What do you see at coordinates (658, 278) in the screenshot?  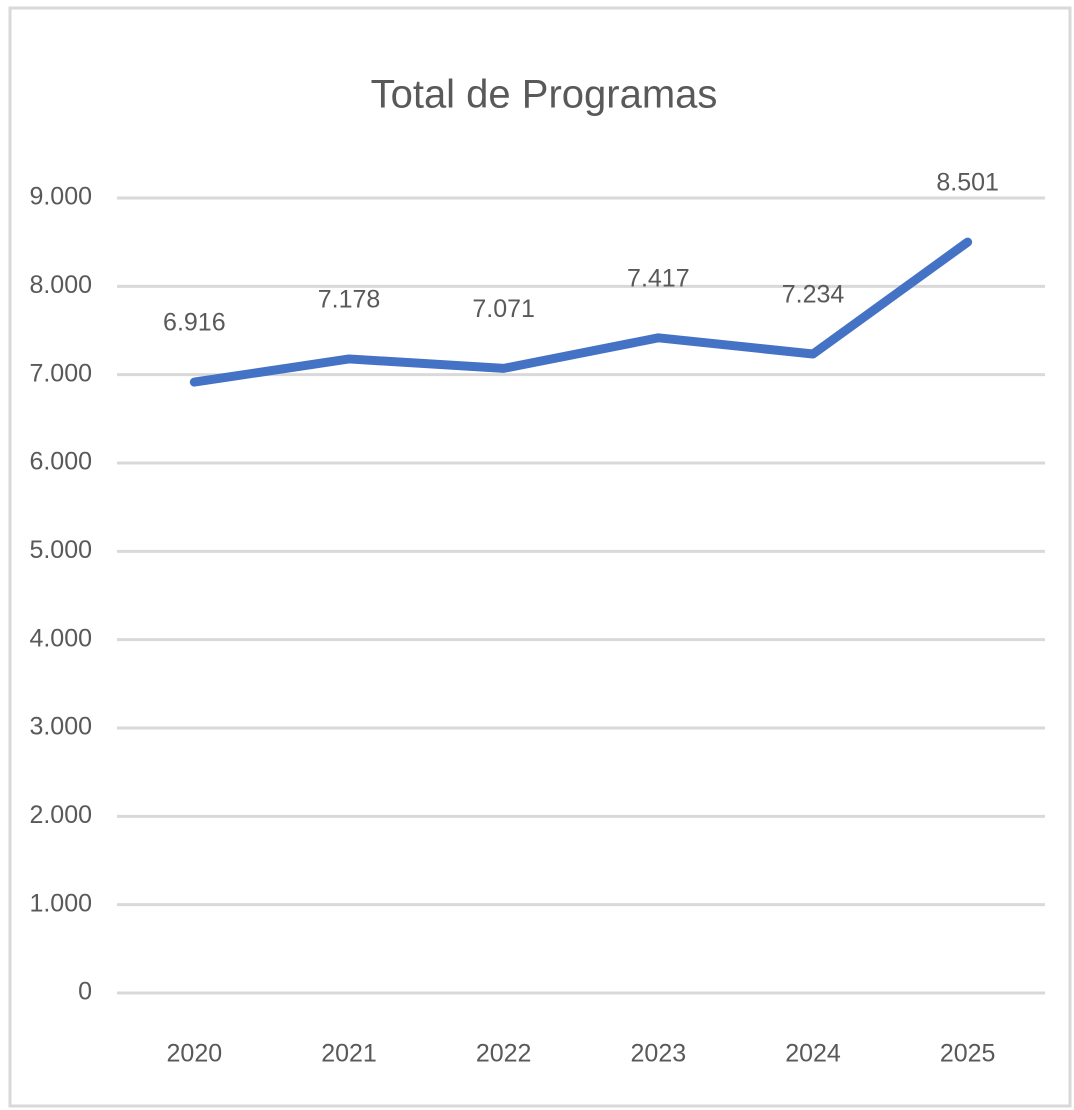 I see `data-label: 7.417` at bounding box center [658, 278].